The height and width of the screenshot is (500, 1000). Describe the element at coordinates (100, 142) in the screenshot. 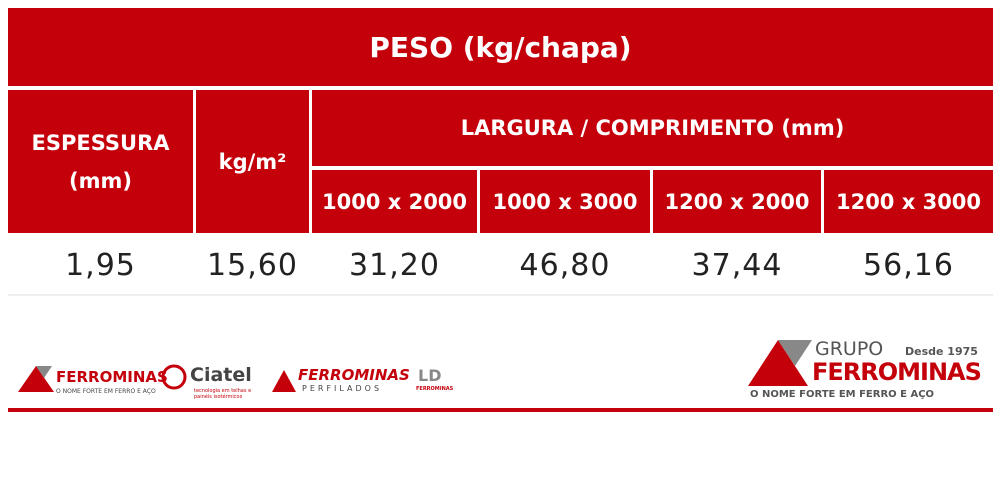

I see `header: ESPESSURA` at that location.